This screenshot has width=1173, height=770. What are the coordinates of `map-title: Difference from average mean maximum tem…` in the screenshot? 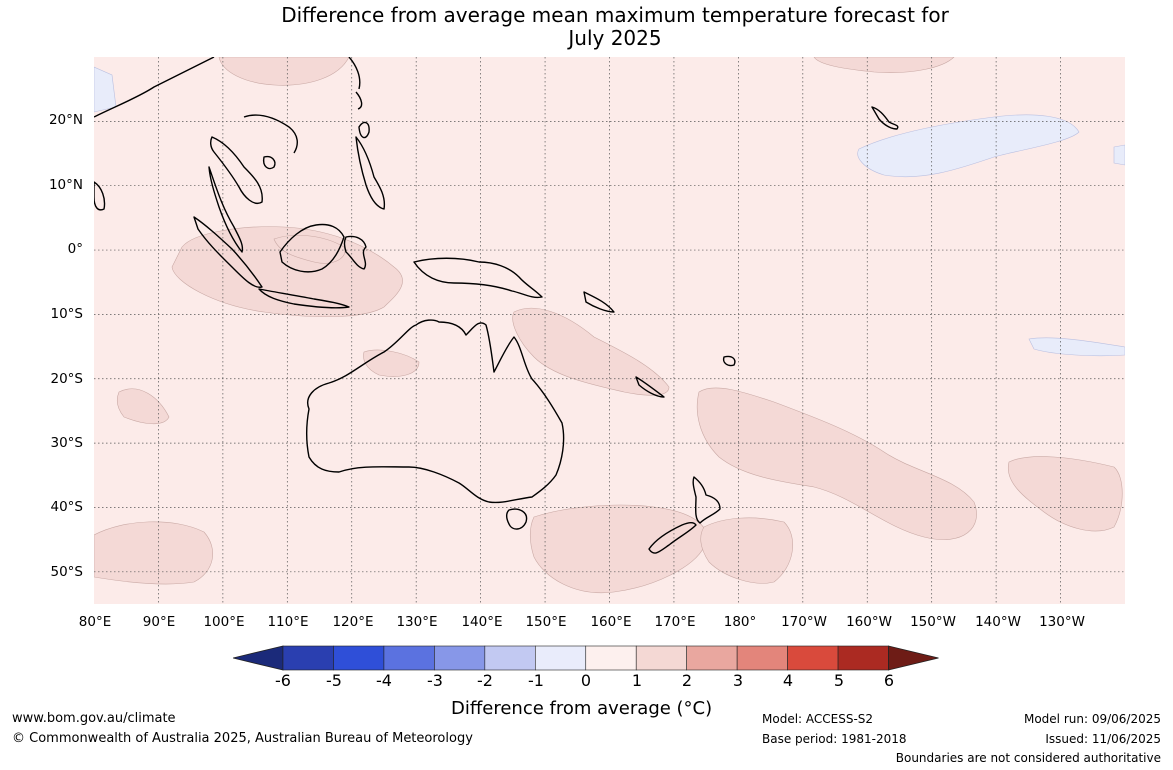 It's located at (586, 27).